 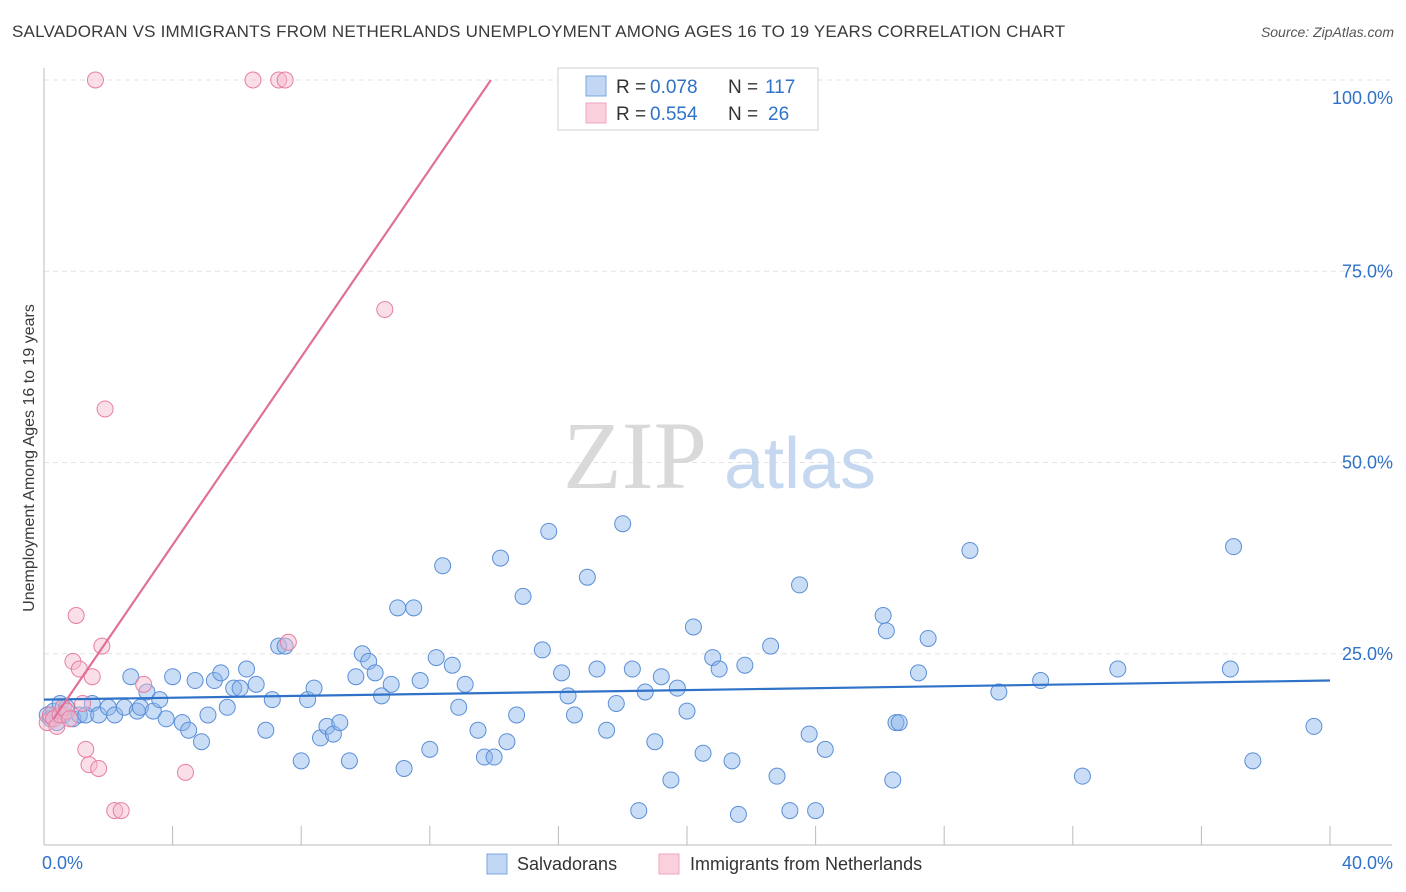 I want to click on watermark-zip: ZIP, so click(x=635, y=455).